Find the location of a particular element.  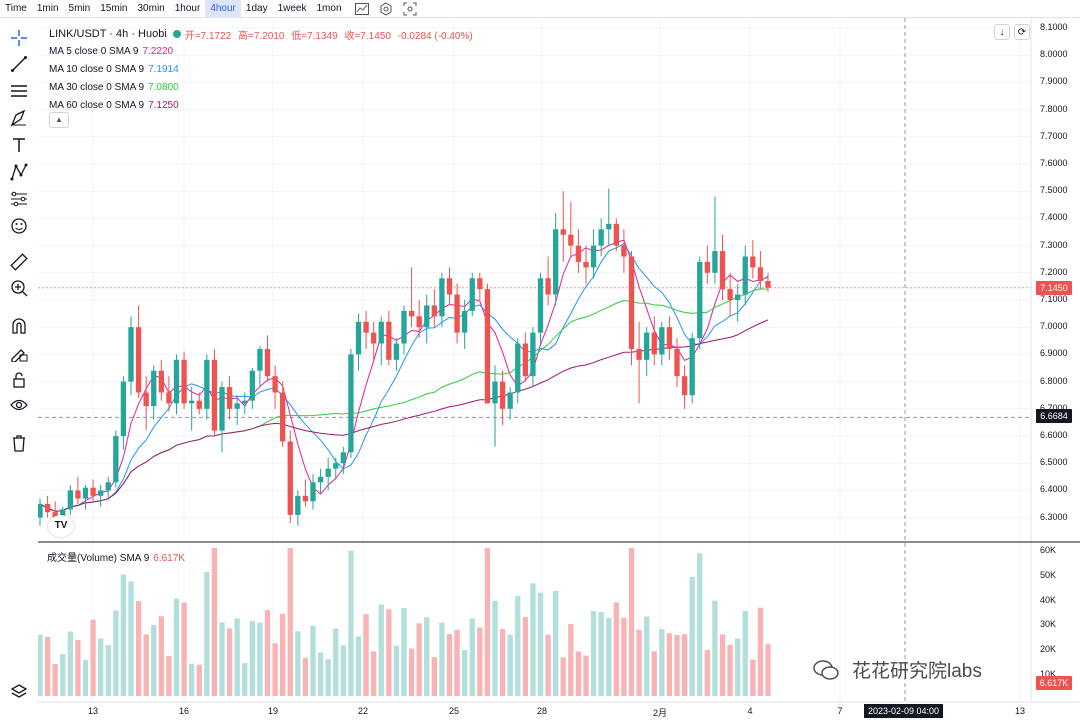

ma-value: 7.0800 is located at coordinates (163, 87).